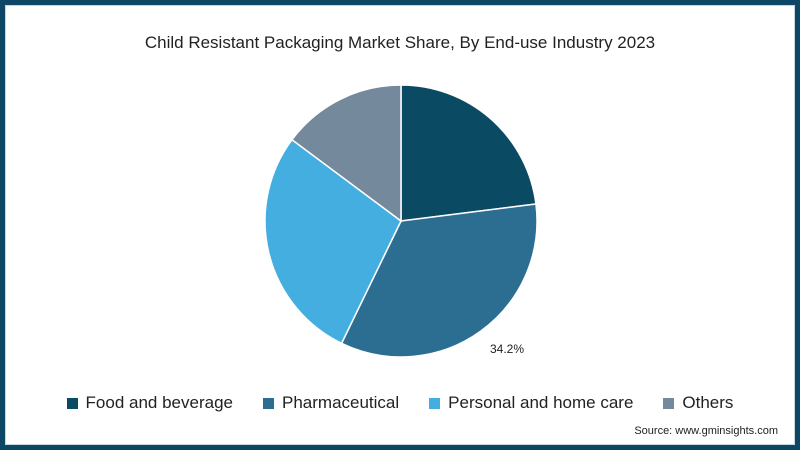 The image size is (800, 450). I want to click on pie-slice-personal-and-home-care, so click(333, 241).